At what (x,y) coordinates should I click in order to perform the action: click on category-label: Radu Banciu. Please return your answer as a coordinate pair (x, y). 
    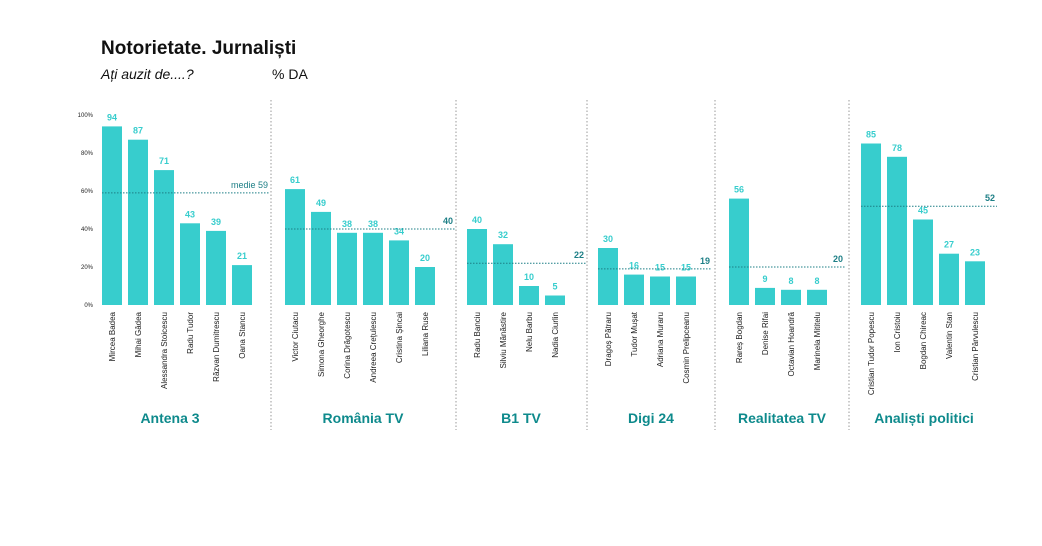
    Looking at the image, I should click on (477, 335).